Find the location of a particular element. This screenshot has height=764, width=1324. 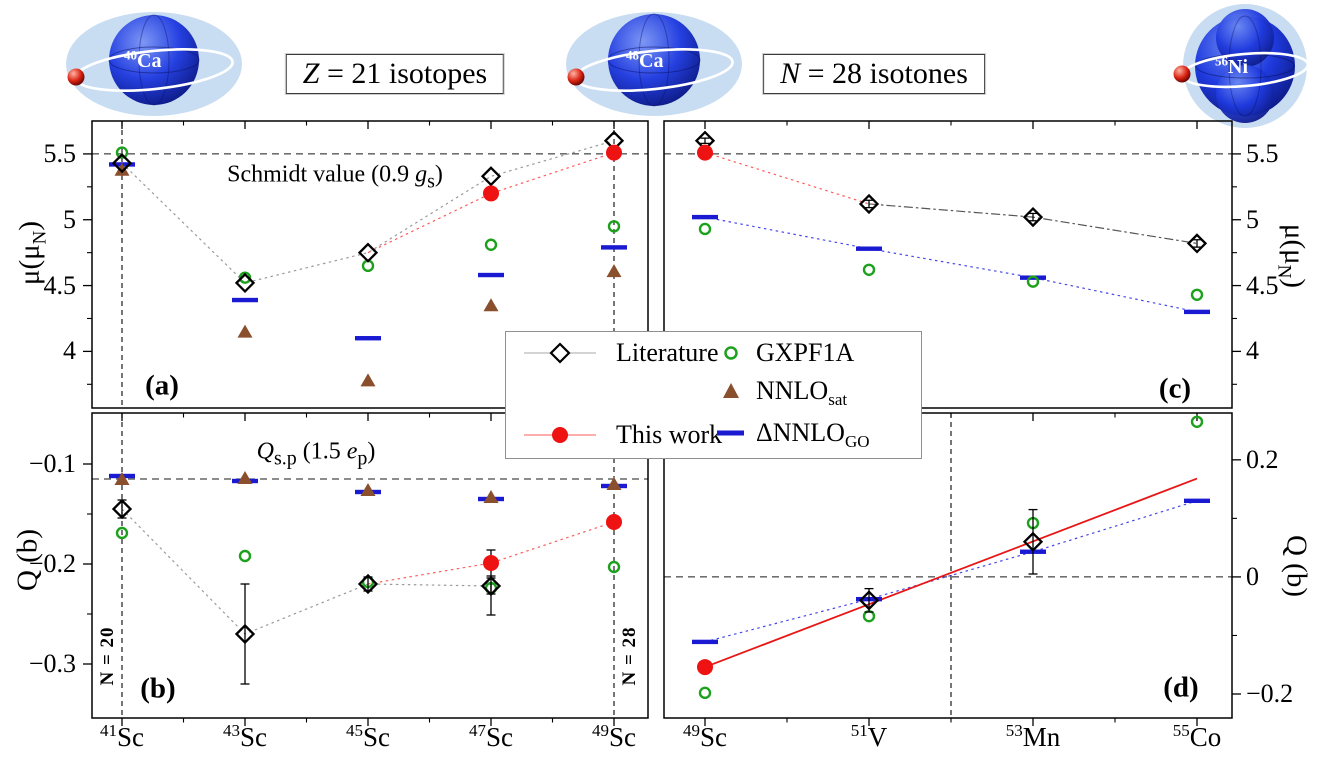

y-axis-title-mu-left: μ(μN) is located at coordinates (32, 253).